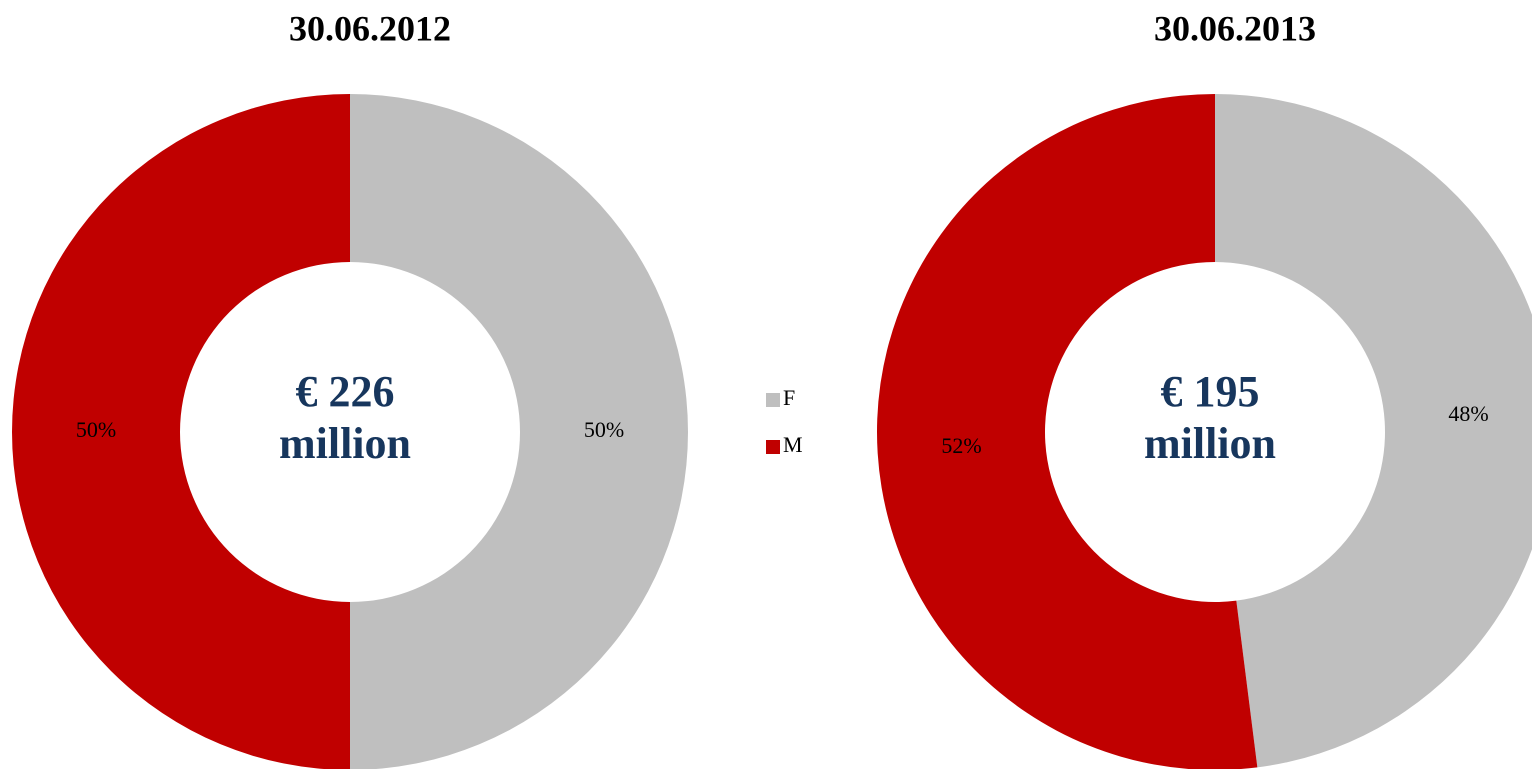  Describe the element at coordinates (1235, 28) in the screenshot. I see `chart-title: 30.06.2013` at that location.